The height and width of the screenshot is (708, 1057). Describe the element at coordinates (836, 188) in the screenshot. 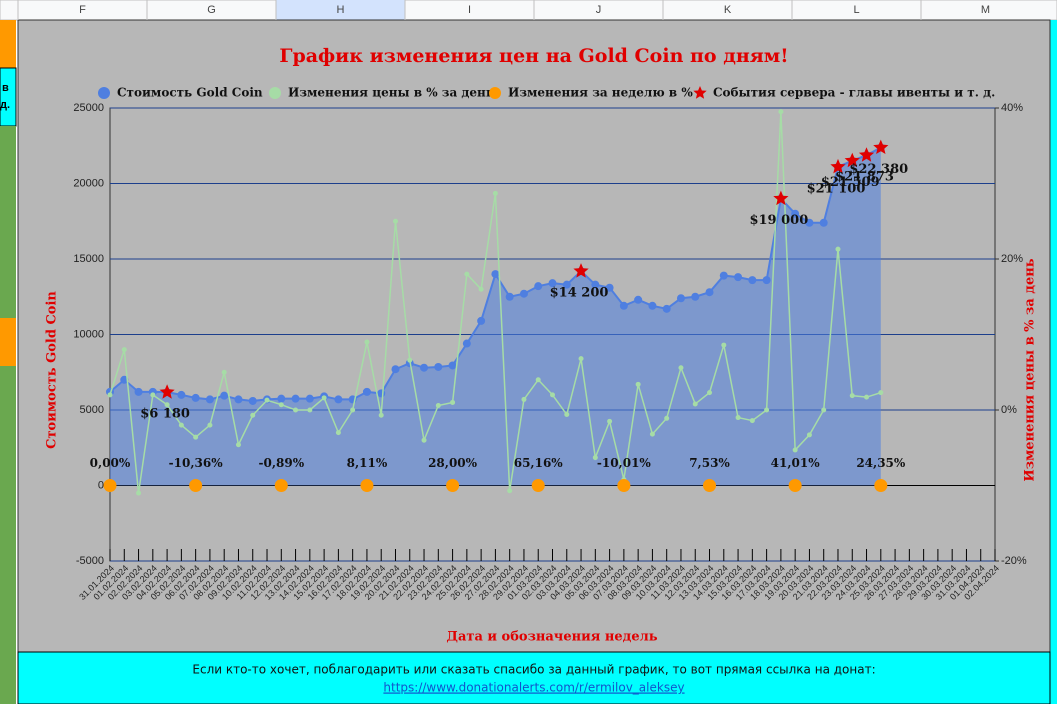

I see `event-label: $21 100` at that location.